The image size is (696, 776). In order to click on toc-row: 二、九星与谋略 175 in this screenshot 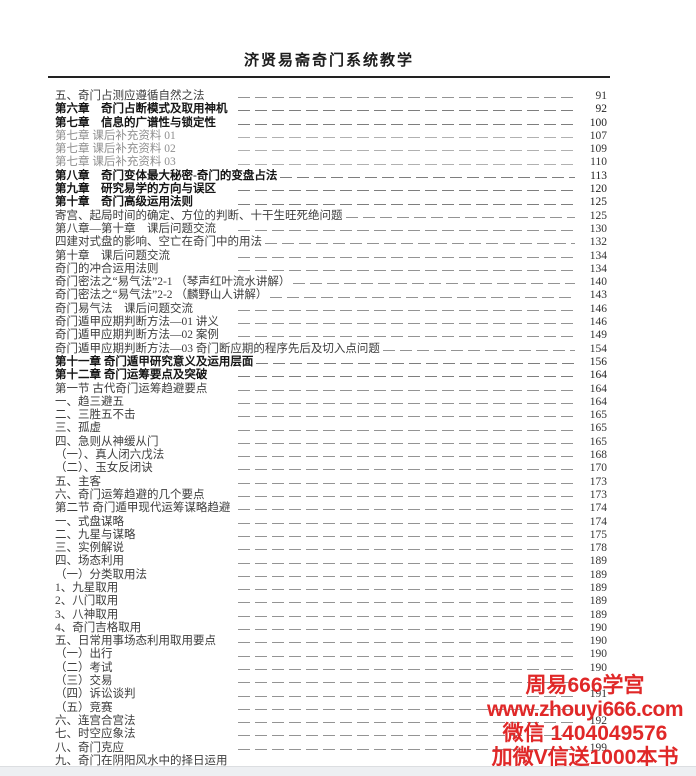, I will do `click(331, 535)`.